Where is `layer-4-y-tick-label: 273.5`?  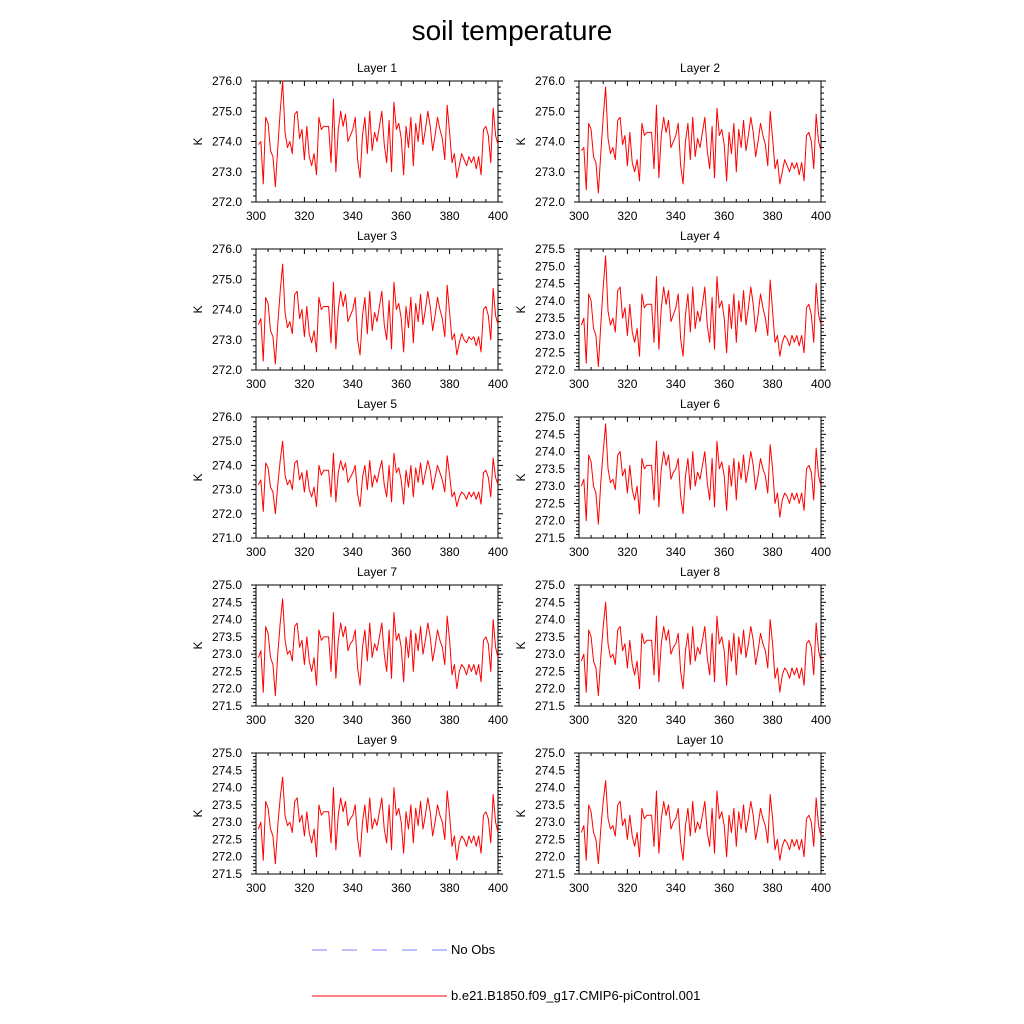 layer-4-y-tick-label: 273.5 is located at coordinates (550, 318).